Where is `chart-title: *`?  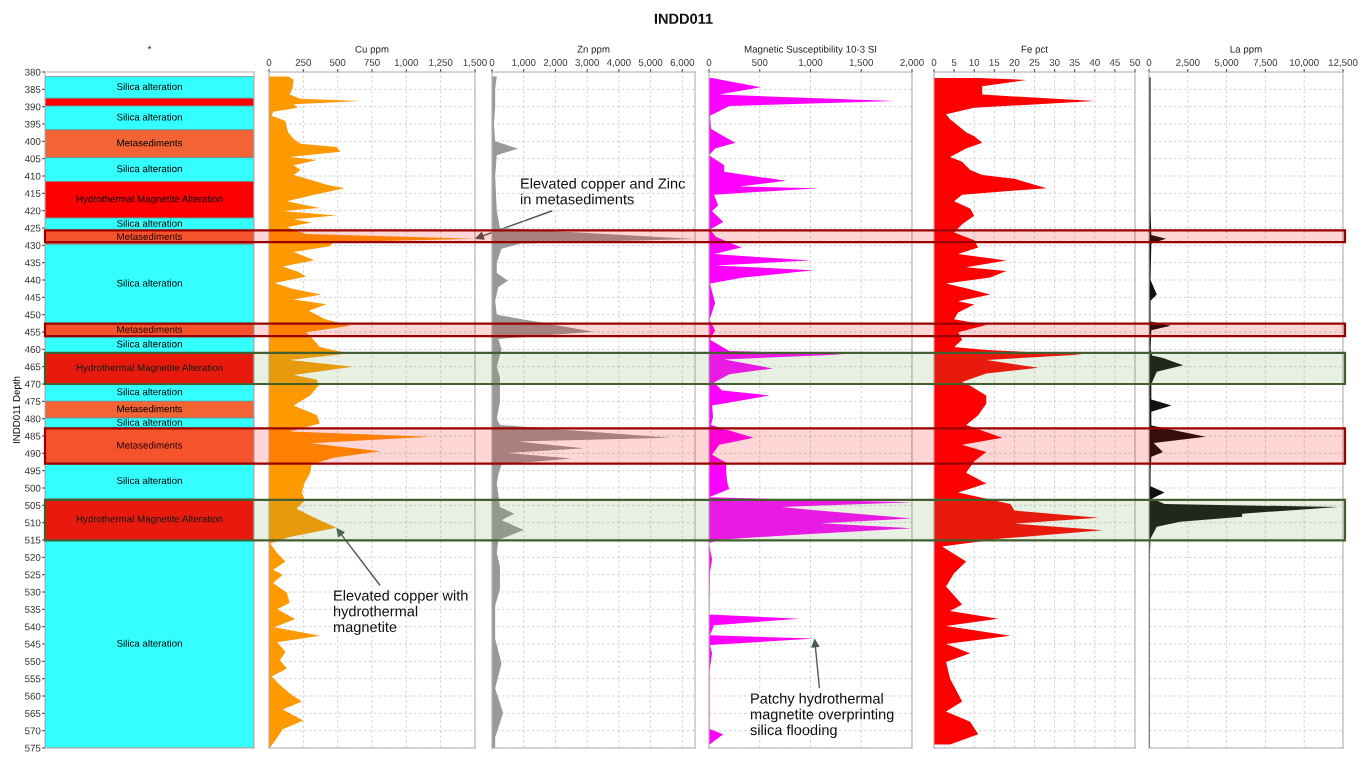
chart-title: * is located at coordinates (149, 47).